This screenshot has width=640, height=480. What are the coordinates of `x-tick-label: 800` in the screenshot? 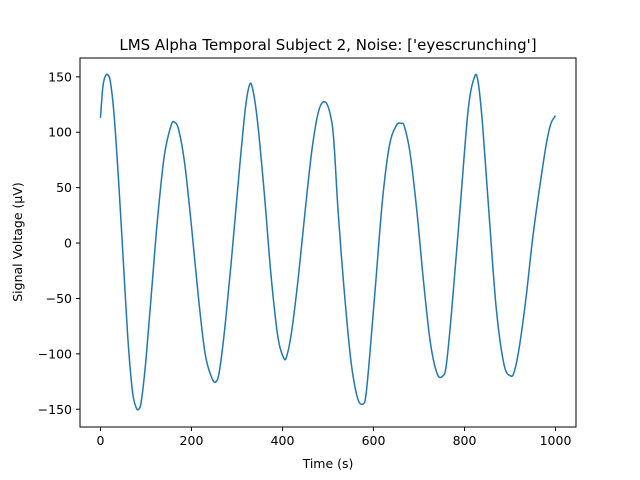 It's located at (465, 440).